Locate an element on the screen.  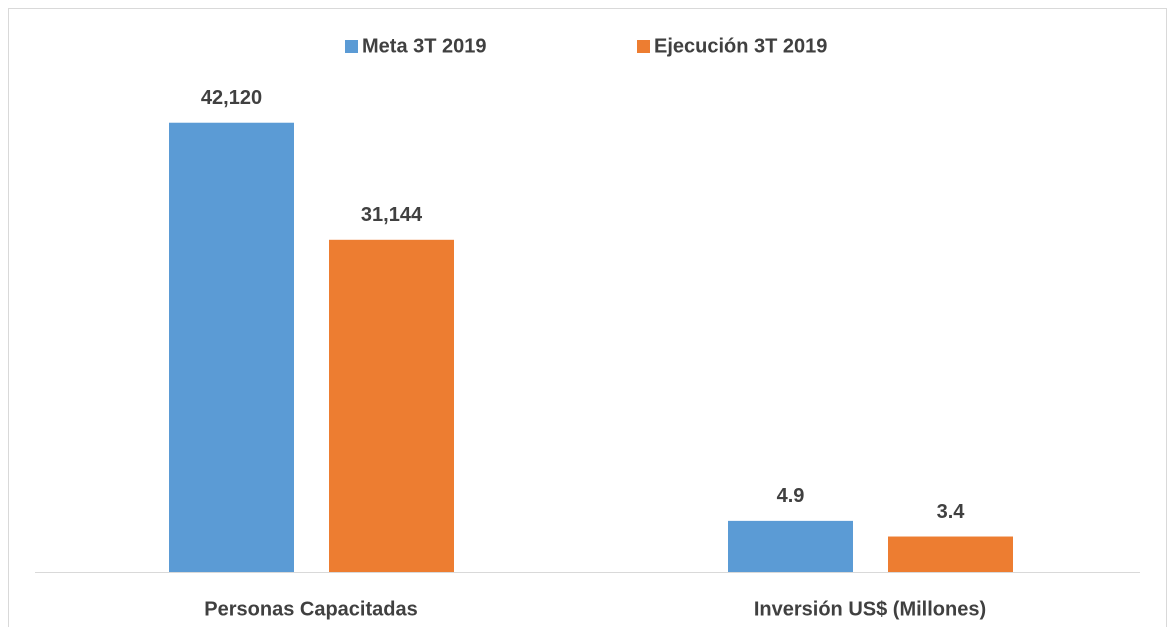
legend-label: Ejecución 3T 2019 is located at coordinates (740, 46).